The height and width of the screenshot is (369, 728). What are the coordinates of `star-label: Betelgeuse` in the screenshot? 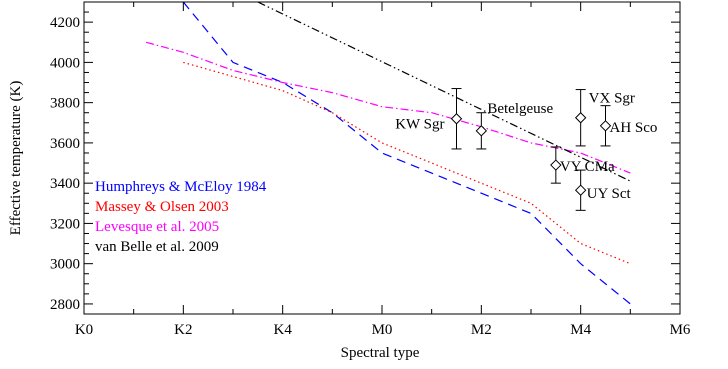 It's located at (520, 109).